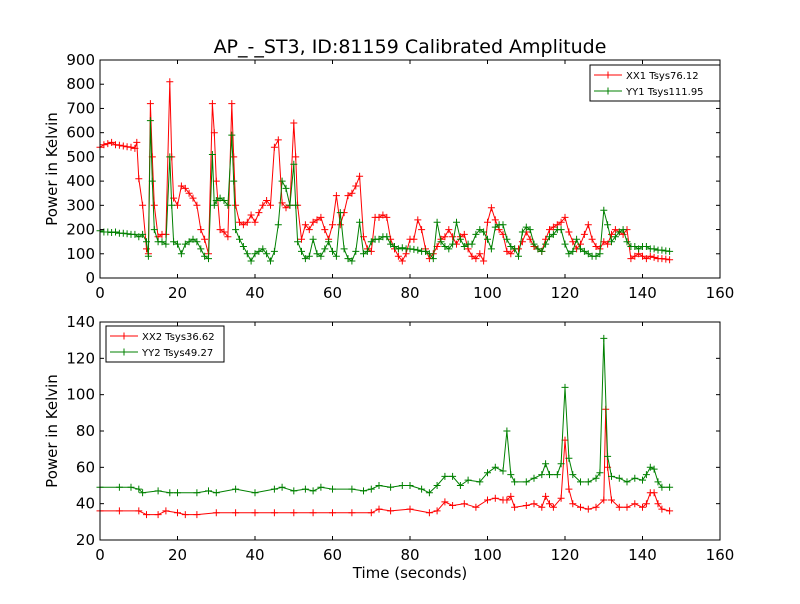  Describe the element at coordinates (655, 83) in the screenshot. I see `legend: XX1 Tsys76.12 YY1 Tsys111.95` at that location.